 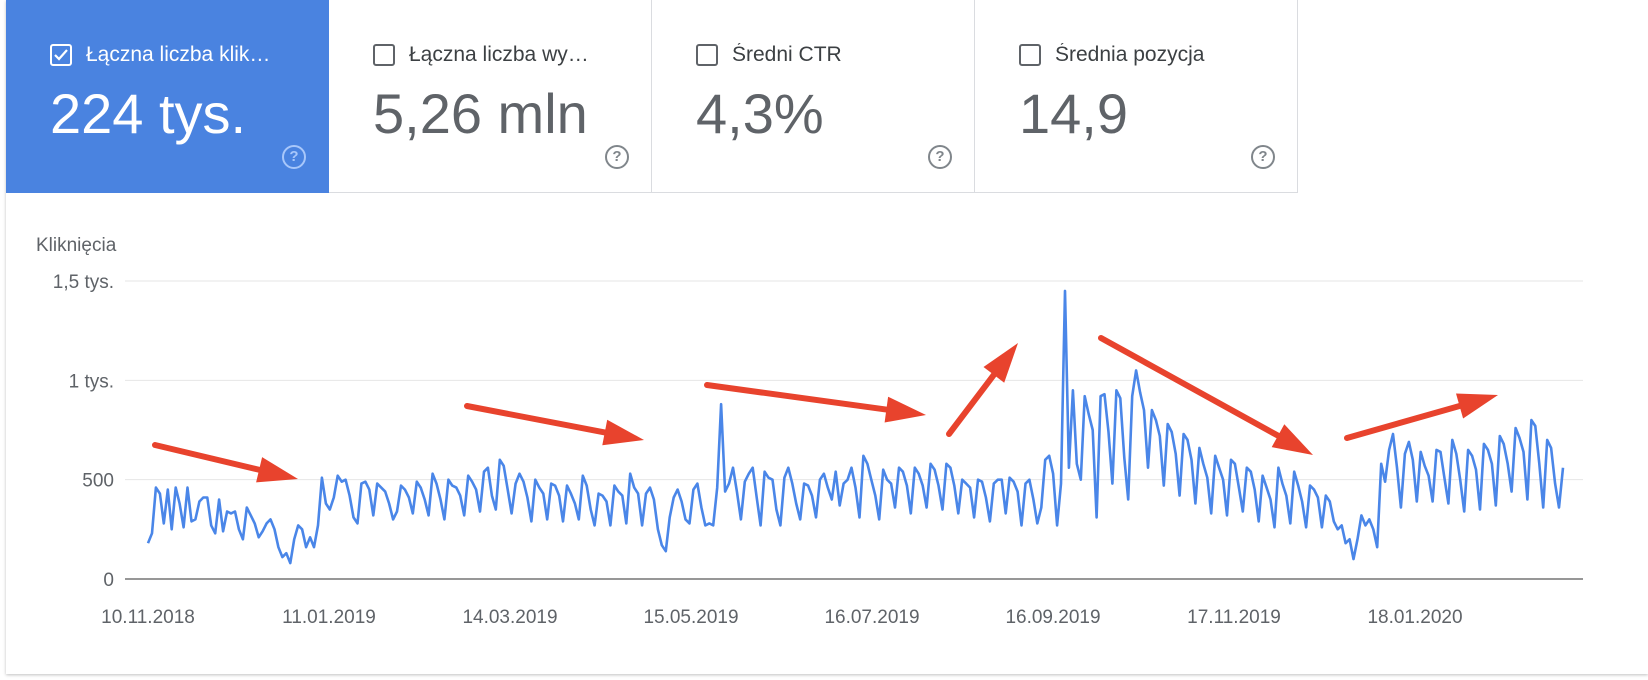 What do you see at coordinates (1073, 113) in the screenshot?
I see `card-value: 14,9` at bounding box center [1073, 113].